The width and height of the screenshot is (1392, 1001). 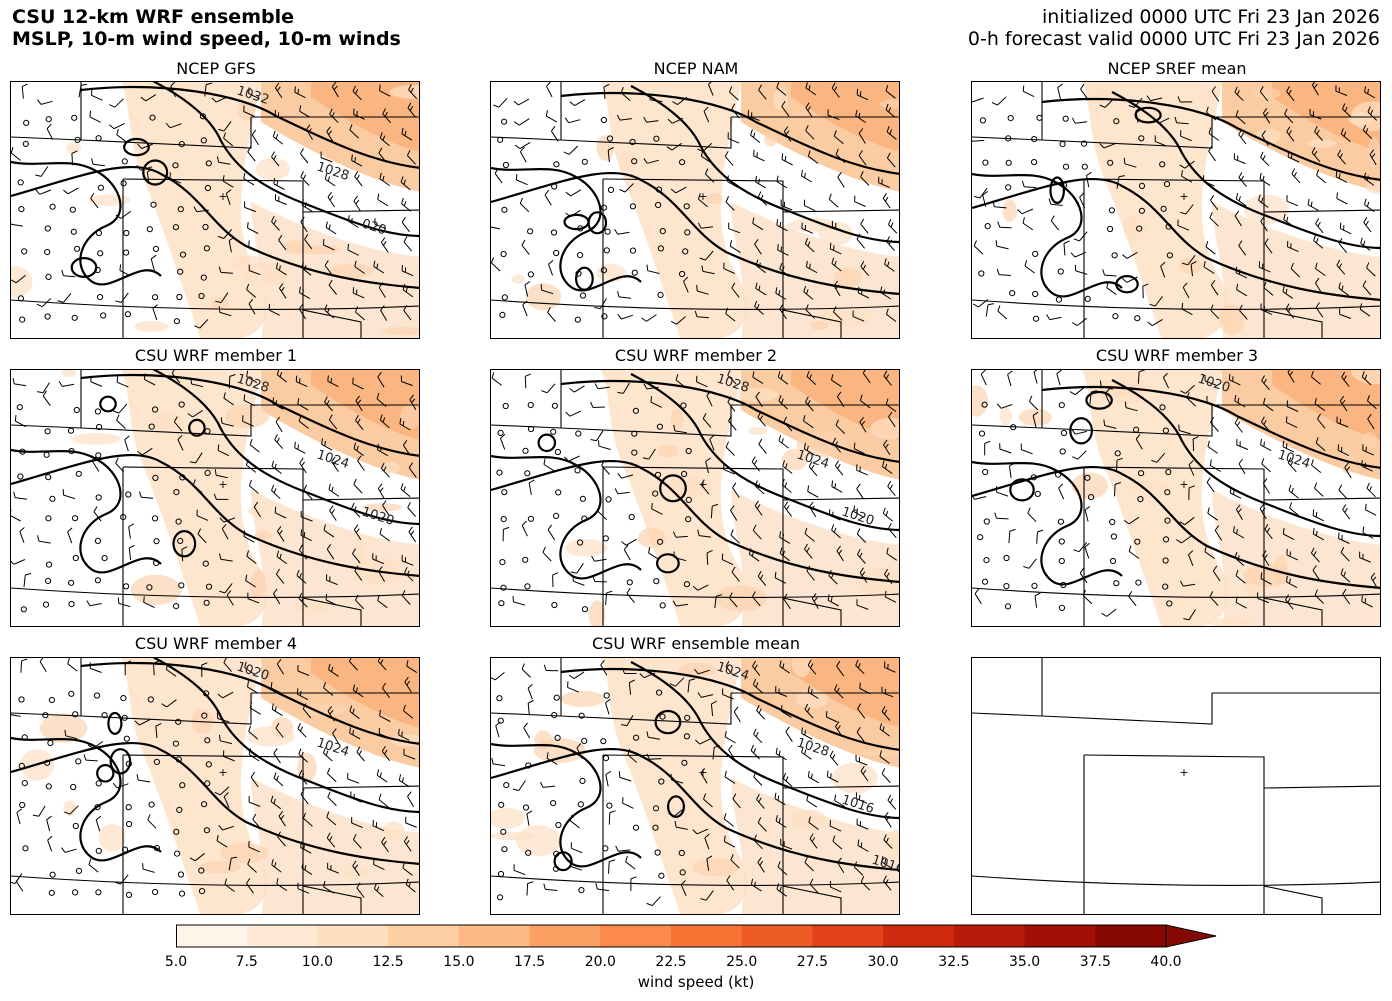 What do you see at coordinates (1177, 355) in the screenshot?
I see `panel-title-member-3: CSU WRF member 3` at bounding box center [1177, 355].